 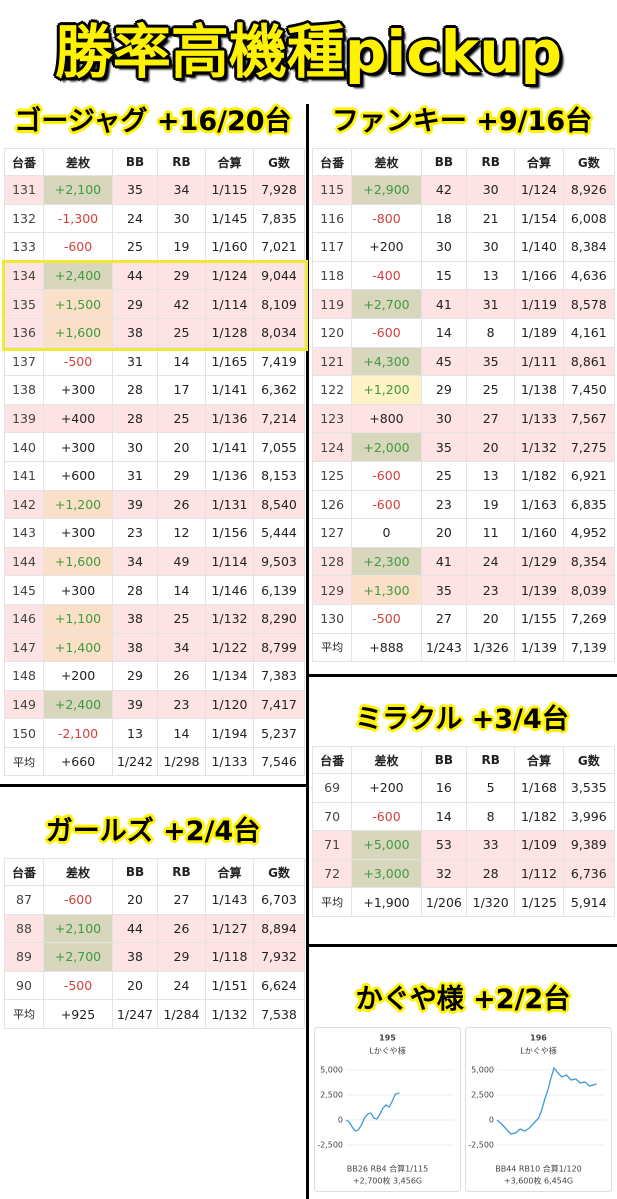 I want to click on table-row: 132 -1,300 24 30 1/145 7,835, so click(x=154, y=218).